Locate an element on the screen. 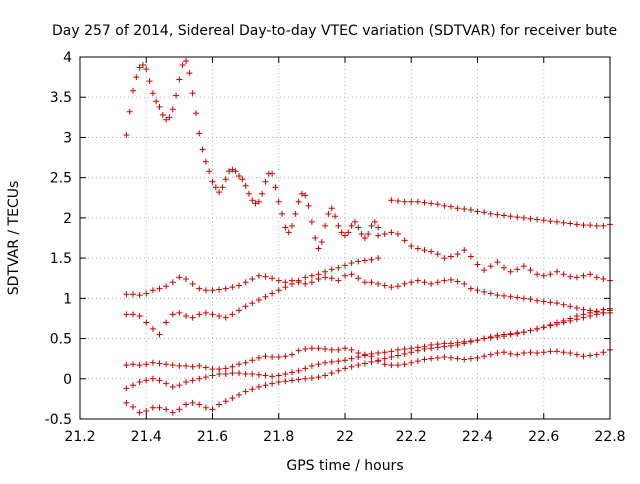 The height and width of the screenshot is (484, 640). x-tick-label: 22 is located at coordinates (345, 437).